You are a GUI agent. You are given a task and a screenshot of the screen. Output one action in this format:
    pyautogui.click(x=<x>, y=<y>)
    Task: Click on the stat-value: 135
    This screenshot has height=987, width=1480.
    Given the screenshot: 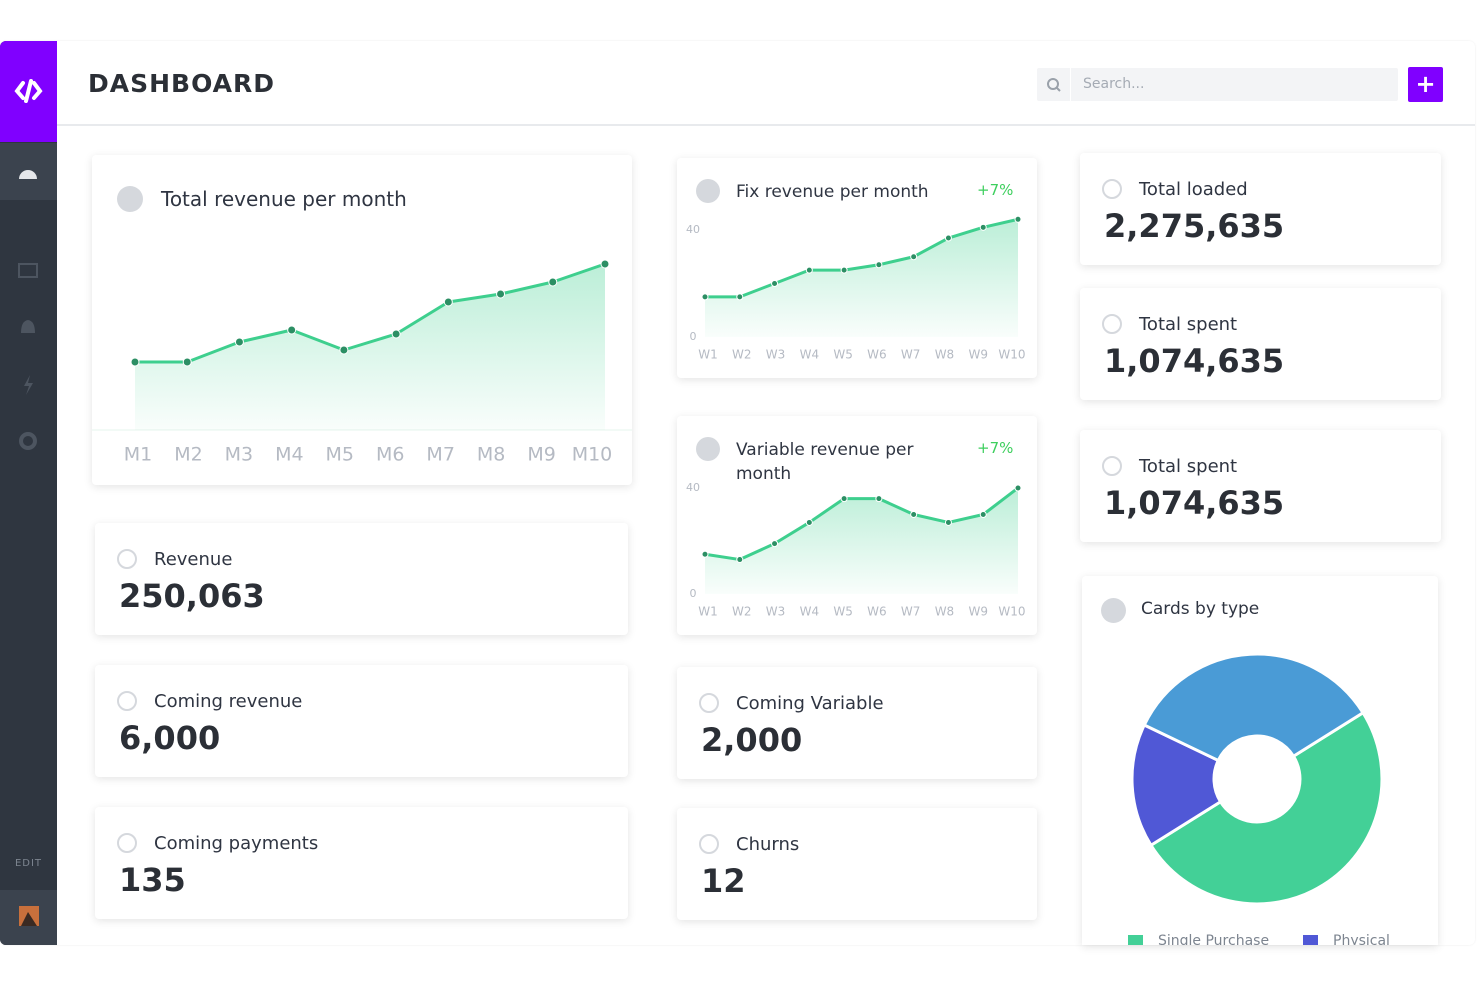 What is the action you would take?
    pyautogui.click(x=152, y=880)
    